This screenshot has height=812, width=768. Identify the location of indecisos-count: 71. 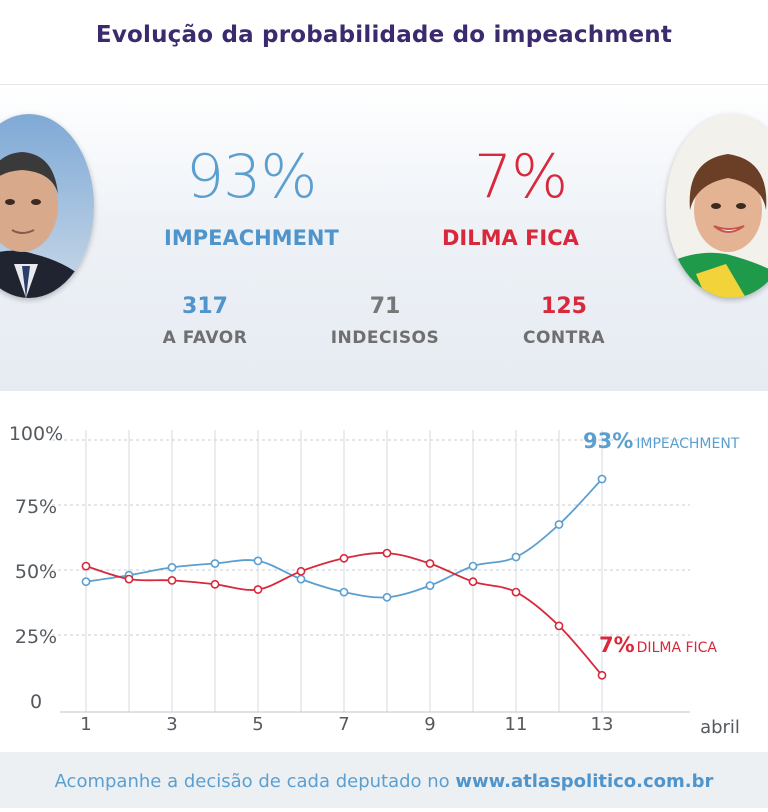
(385, 306).